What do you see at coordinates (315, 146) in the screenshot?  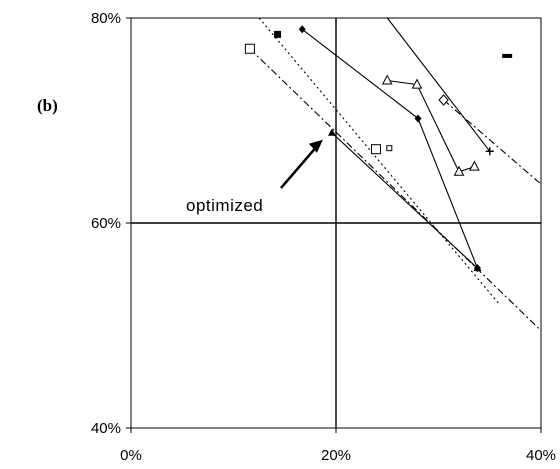 I see `annotation-arrow-head` at bounding box center [315, 146].